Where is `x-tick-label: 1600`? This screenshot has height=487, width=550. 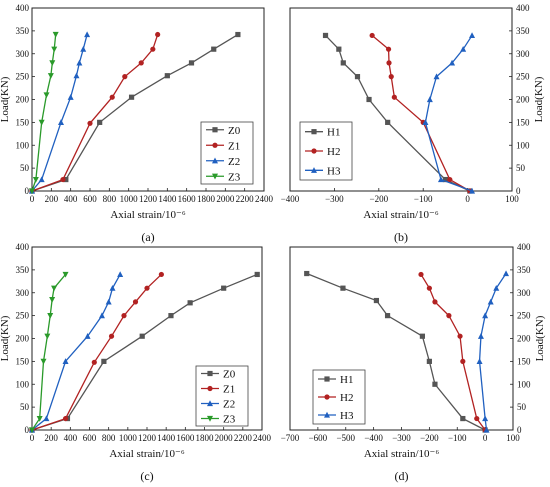
x-tick-label: 1600 is located at coordinates (185, 438).